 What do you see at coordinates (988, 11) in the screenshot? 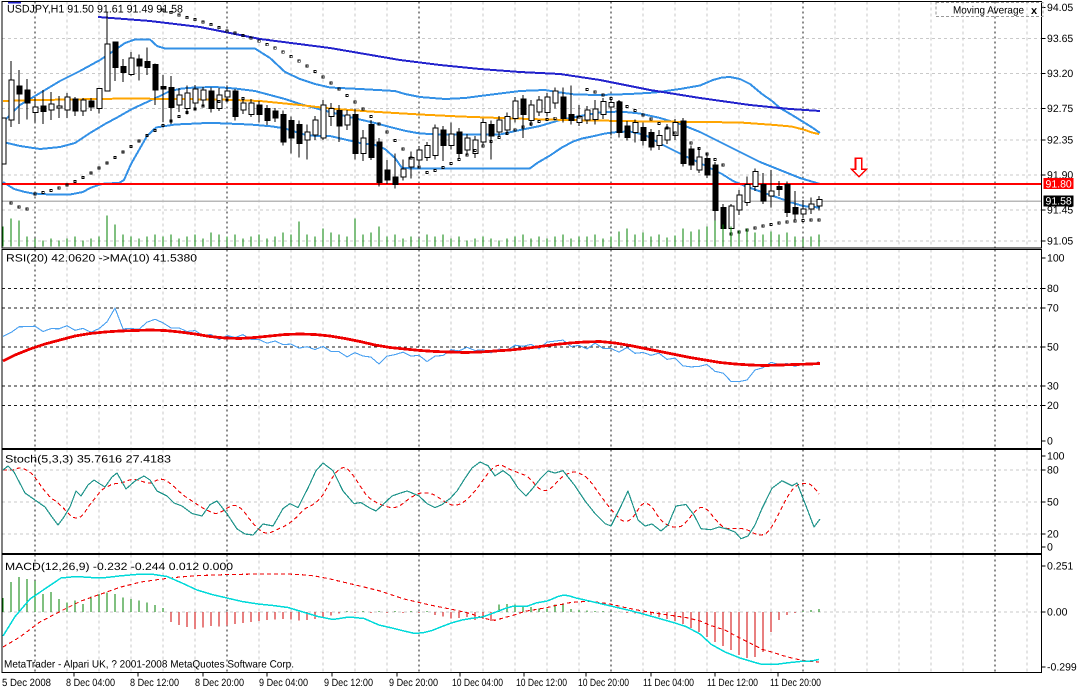
I see `svg-text: Moving Average` at bounding box center [988, 11].